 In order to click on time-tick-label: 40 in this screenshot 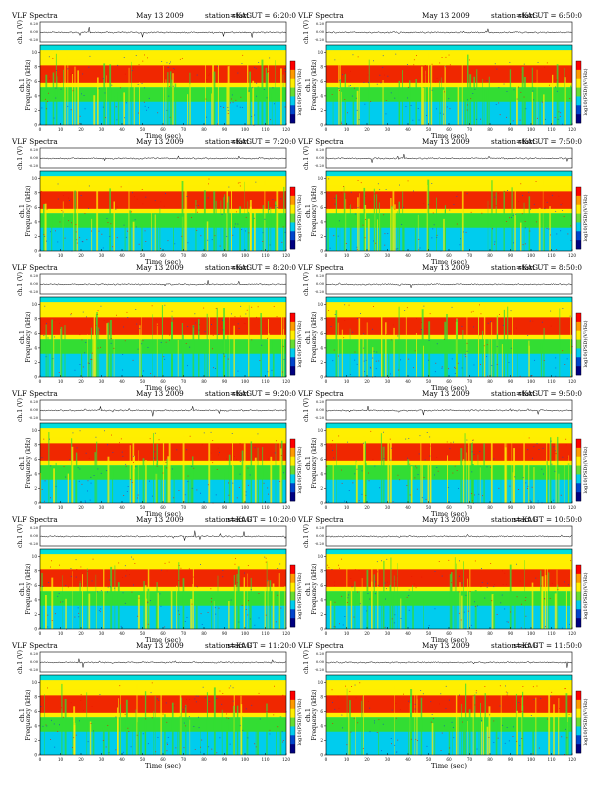, I will do `click(122, 381)`.